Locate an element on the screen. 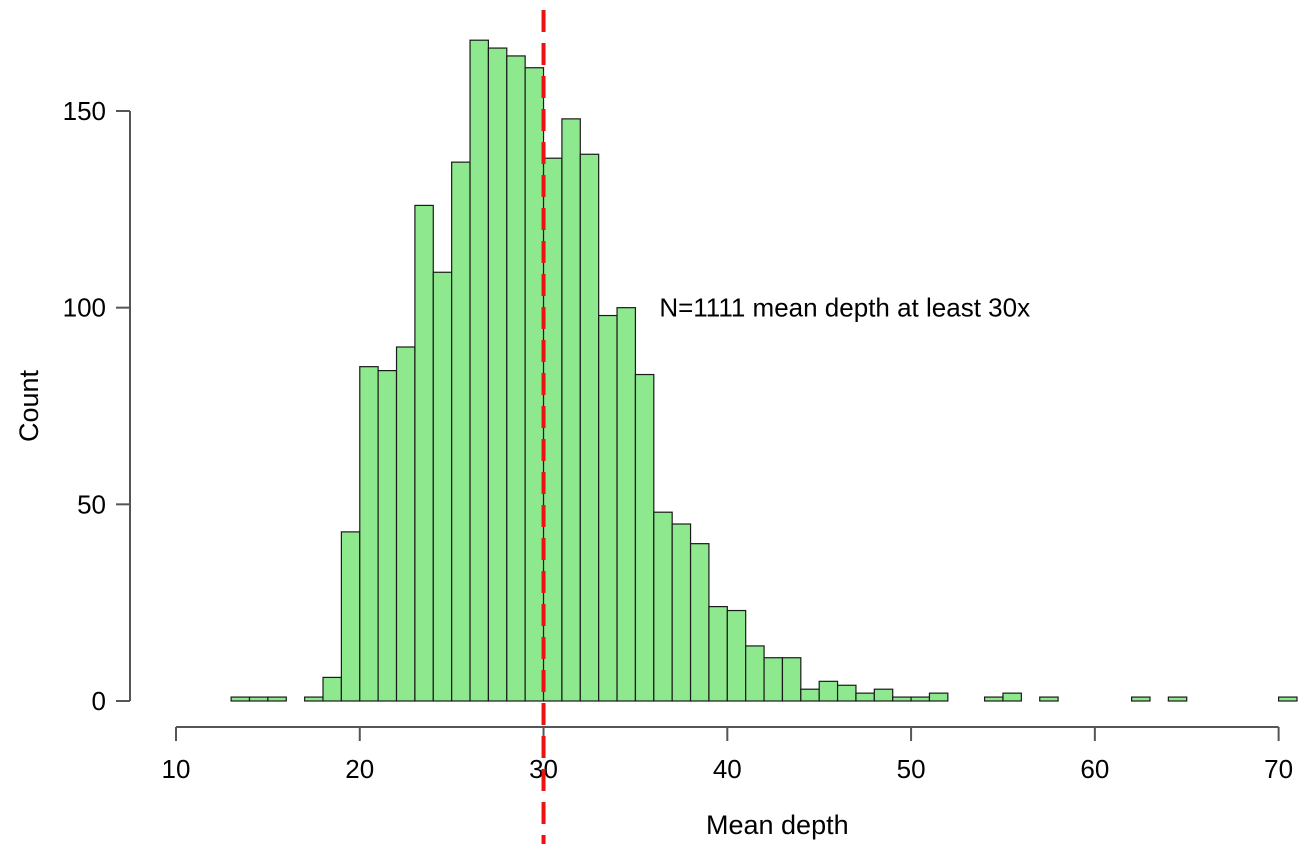 The image size is (1305, 844). y-axis-title: Count is located at coordinates (29, 405).